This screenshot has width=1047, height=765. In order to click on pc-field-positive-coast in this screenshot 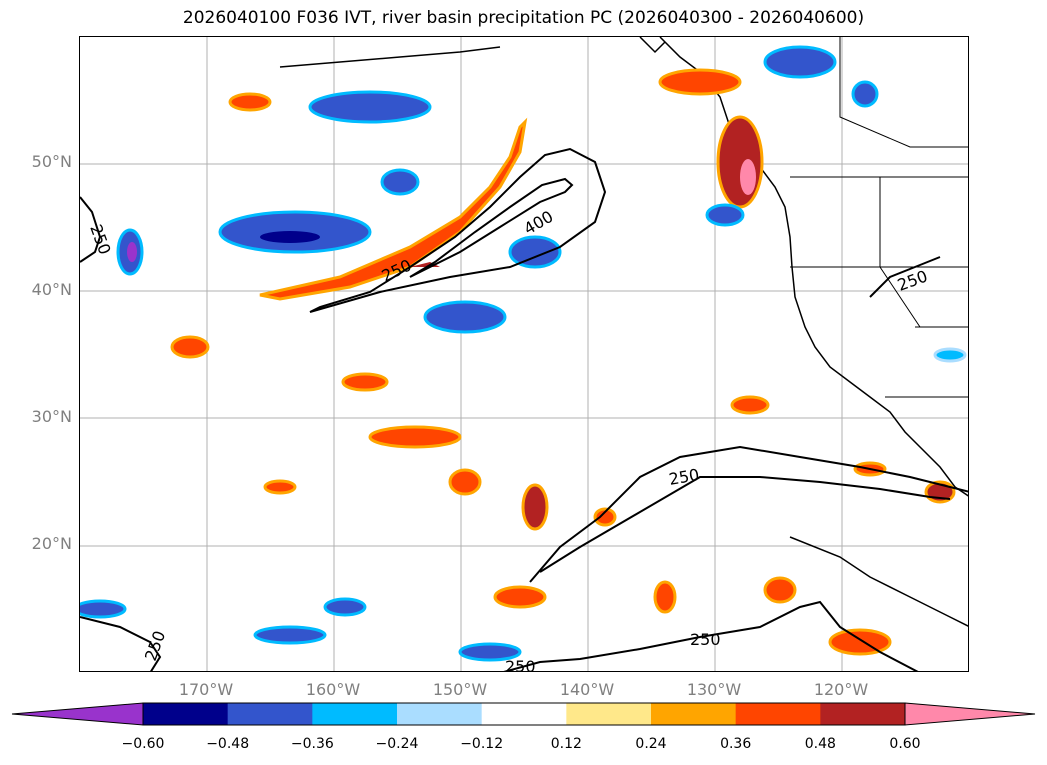, I will do `click(740, 162)`.